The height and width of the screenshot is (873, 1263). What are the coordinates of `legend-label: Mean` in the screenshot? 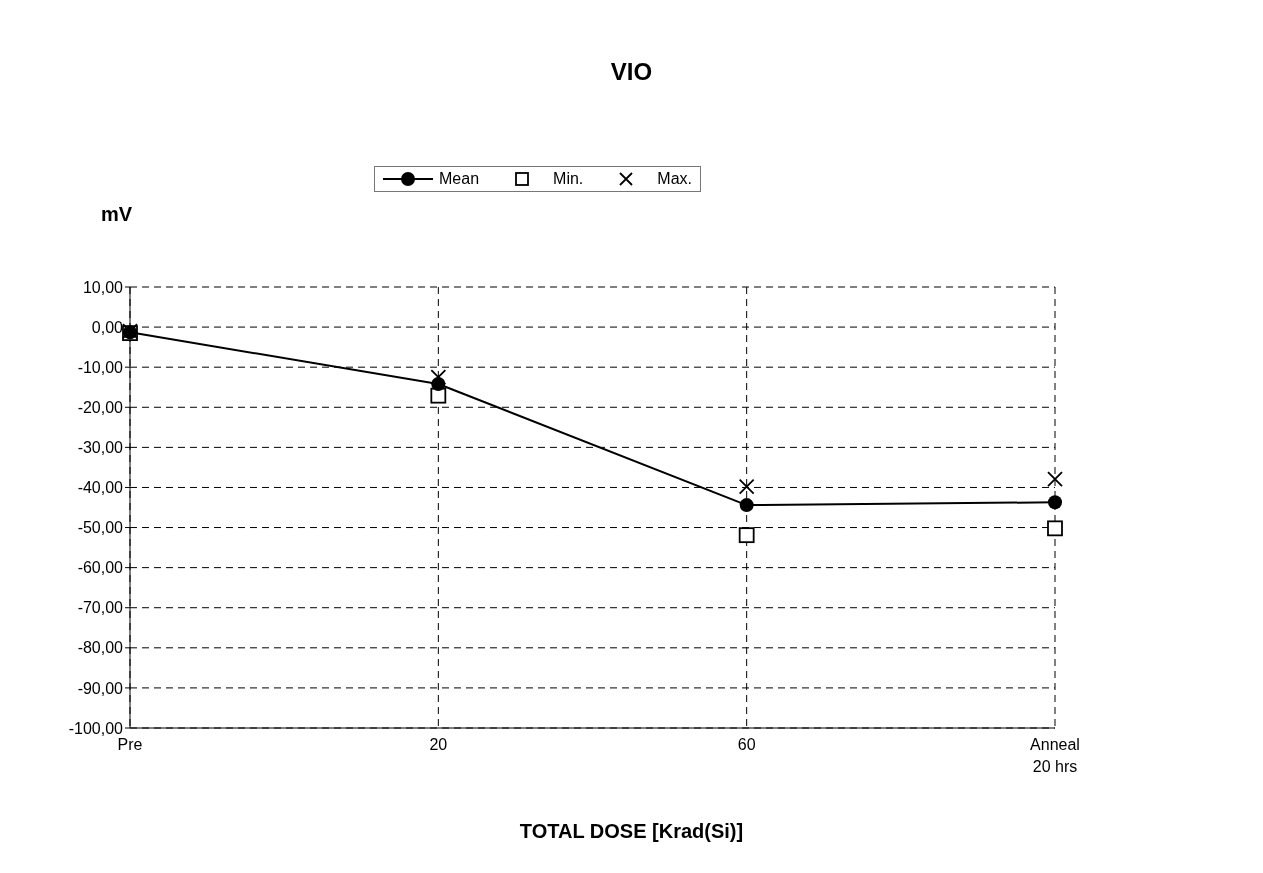 It's located at (459, 179).